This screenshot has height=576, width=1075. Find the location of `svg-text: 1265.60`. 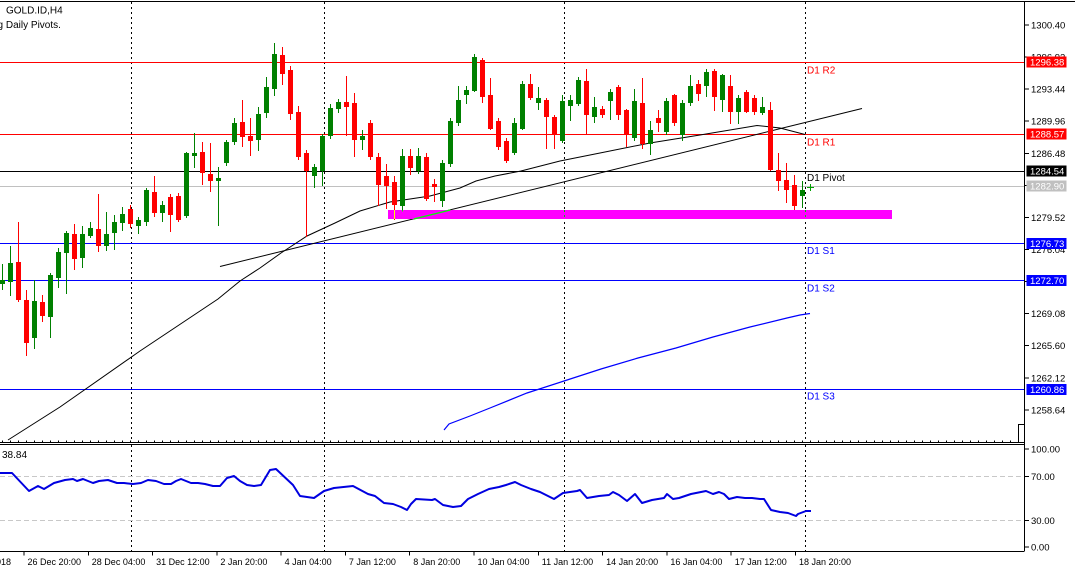

svg-text: 1265.60 is located at coordinates (1048, 346).